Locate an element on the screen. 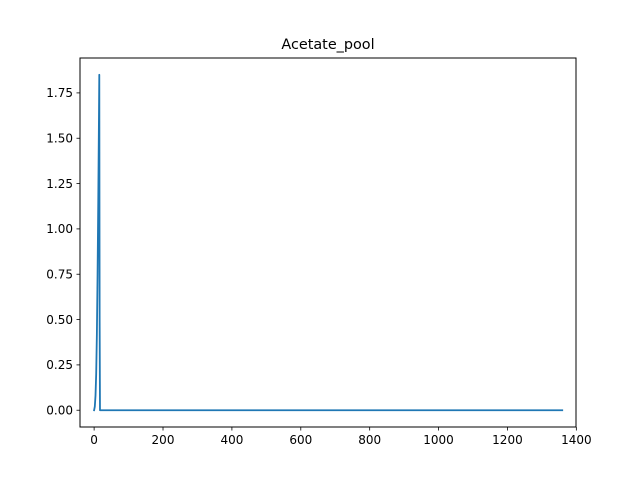 This screenshot has width=640, height=484. y-tick-label: 0.50 is located at coordinates (59, 320).